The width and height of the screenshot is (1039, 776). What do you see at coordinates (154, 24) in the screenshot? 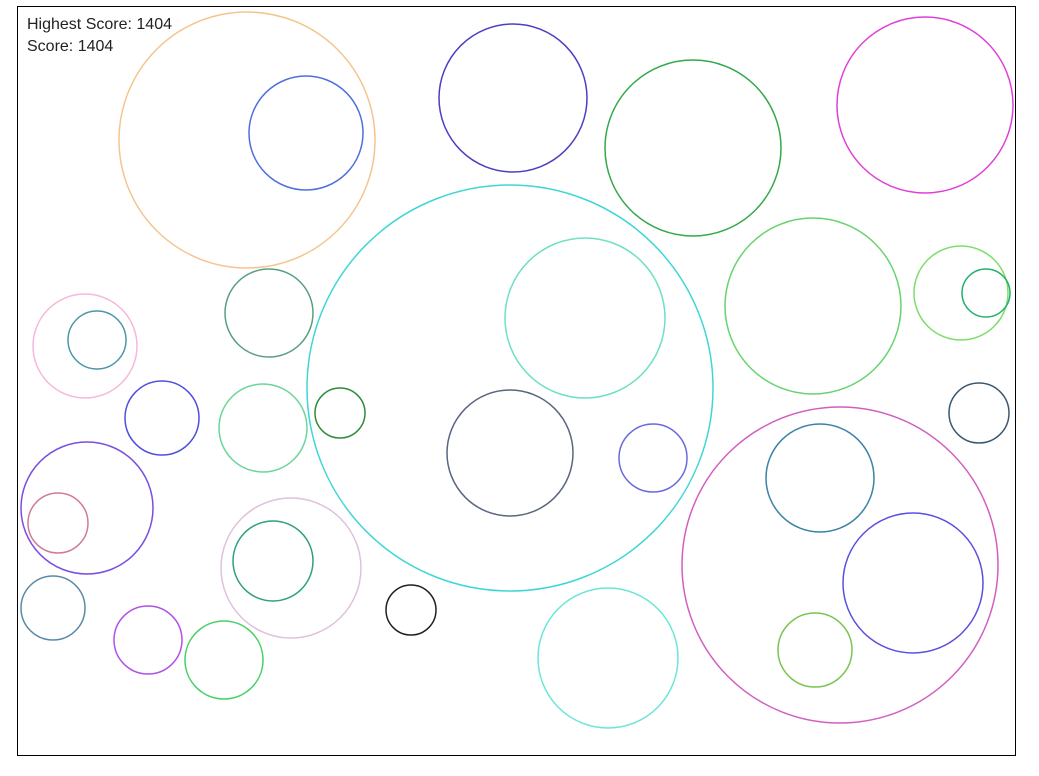
I see `highest-score-value: 1404` at bounding box center [154, 24].